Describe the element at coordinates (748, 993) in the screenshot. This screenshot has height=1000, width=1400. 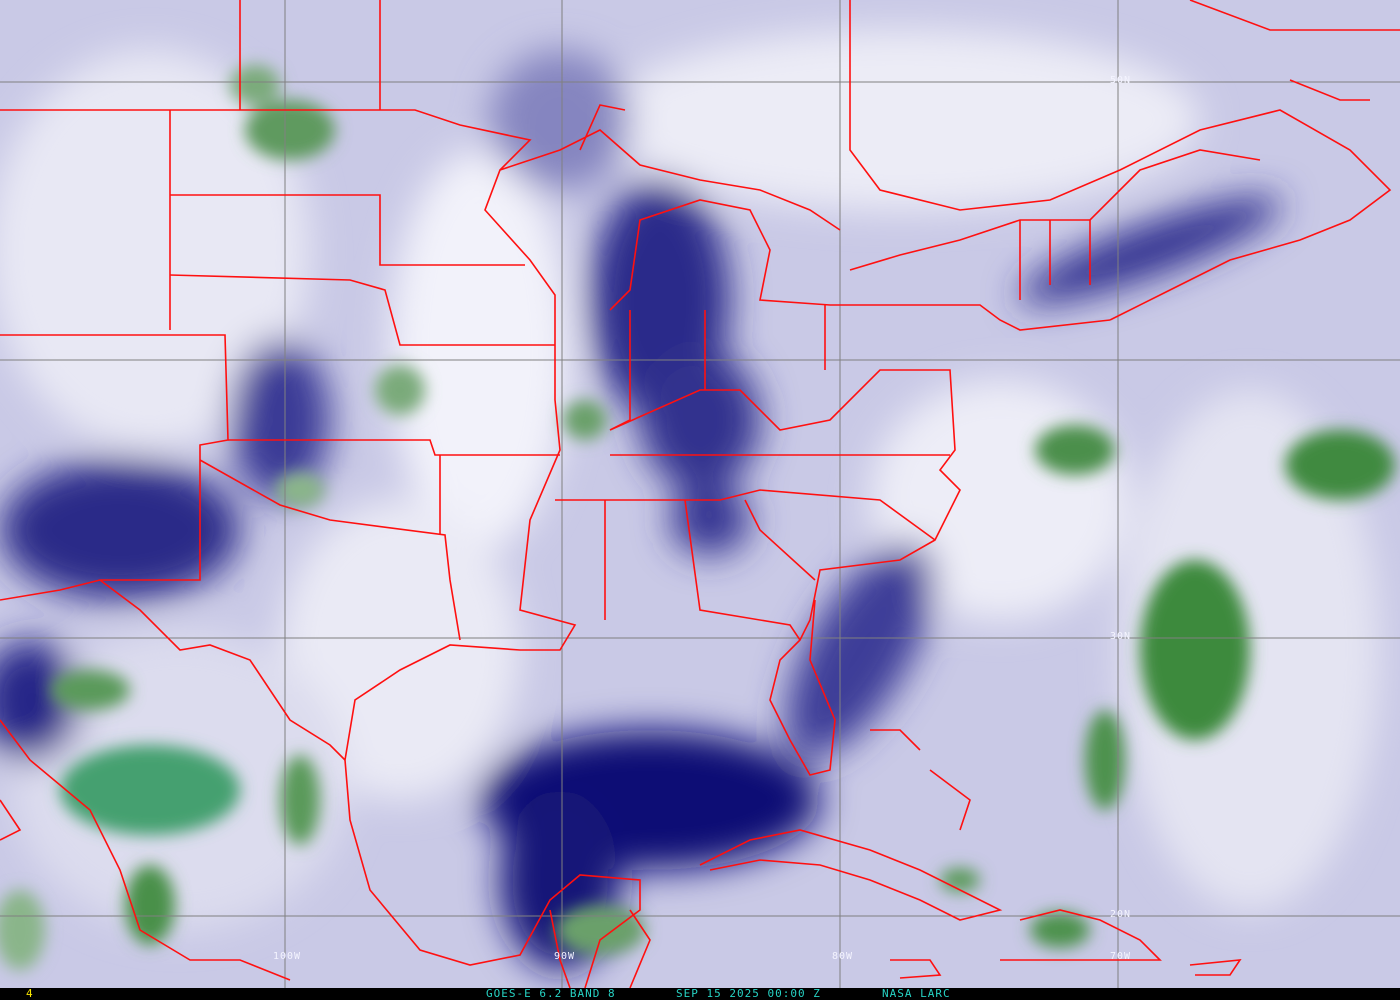
I see `timestamp: SEP 15 2025 00:00 Z` at that location.